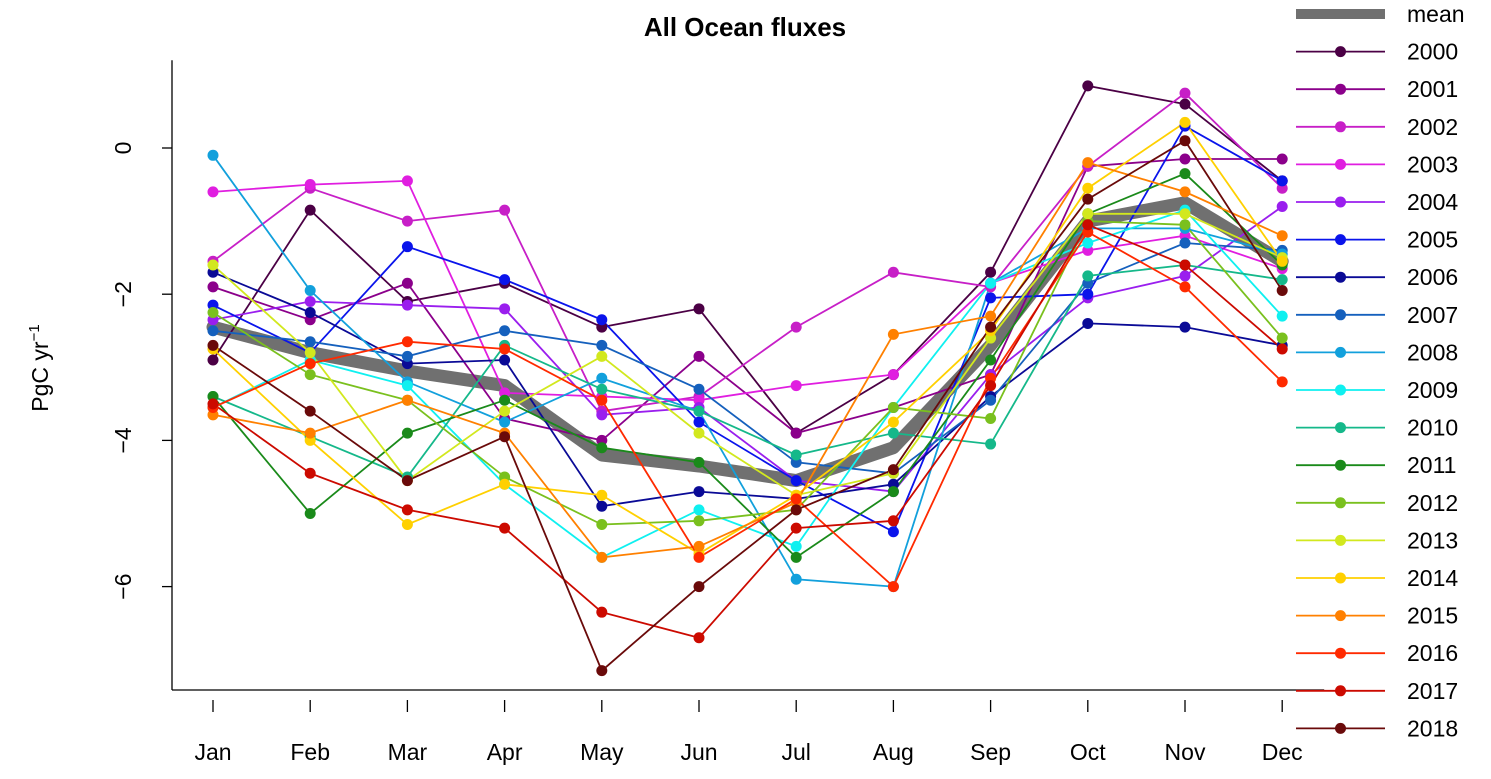  I want to click on legend-item-2018: 2018, so click(1377, 728).